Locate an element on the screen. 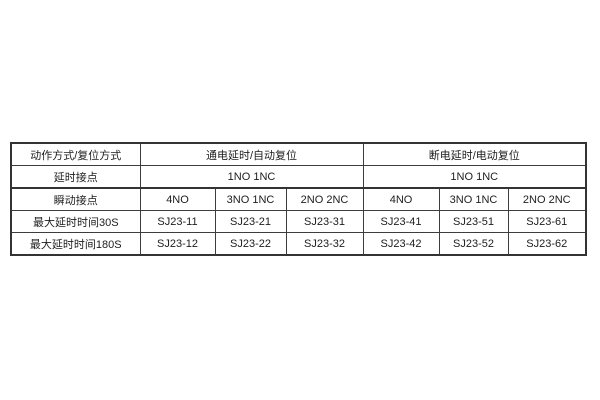 The width and height of the screenshot is (600, 400). delay-contact-right-value: 1NO 1NC is located at coordinates (474, 177).